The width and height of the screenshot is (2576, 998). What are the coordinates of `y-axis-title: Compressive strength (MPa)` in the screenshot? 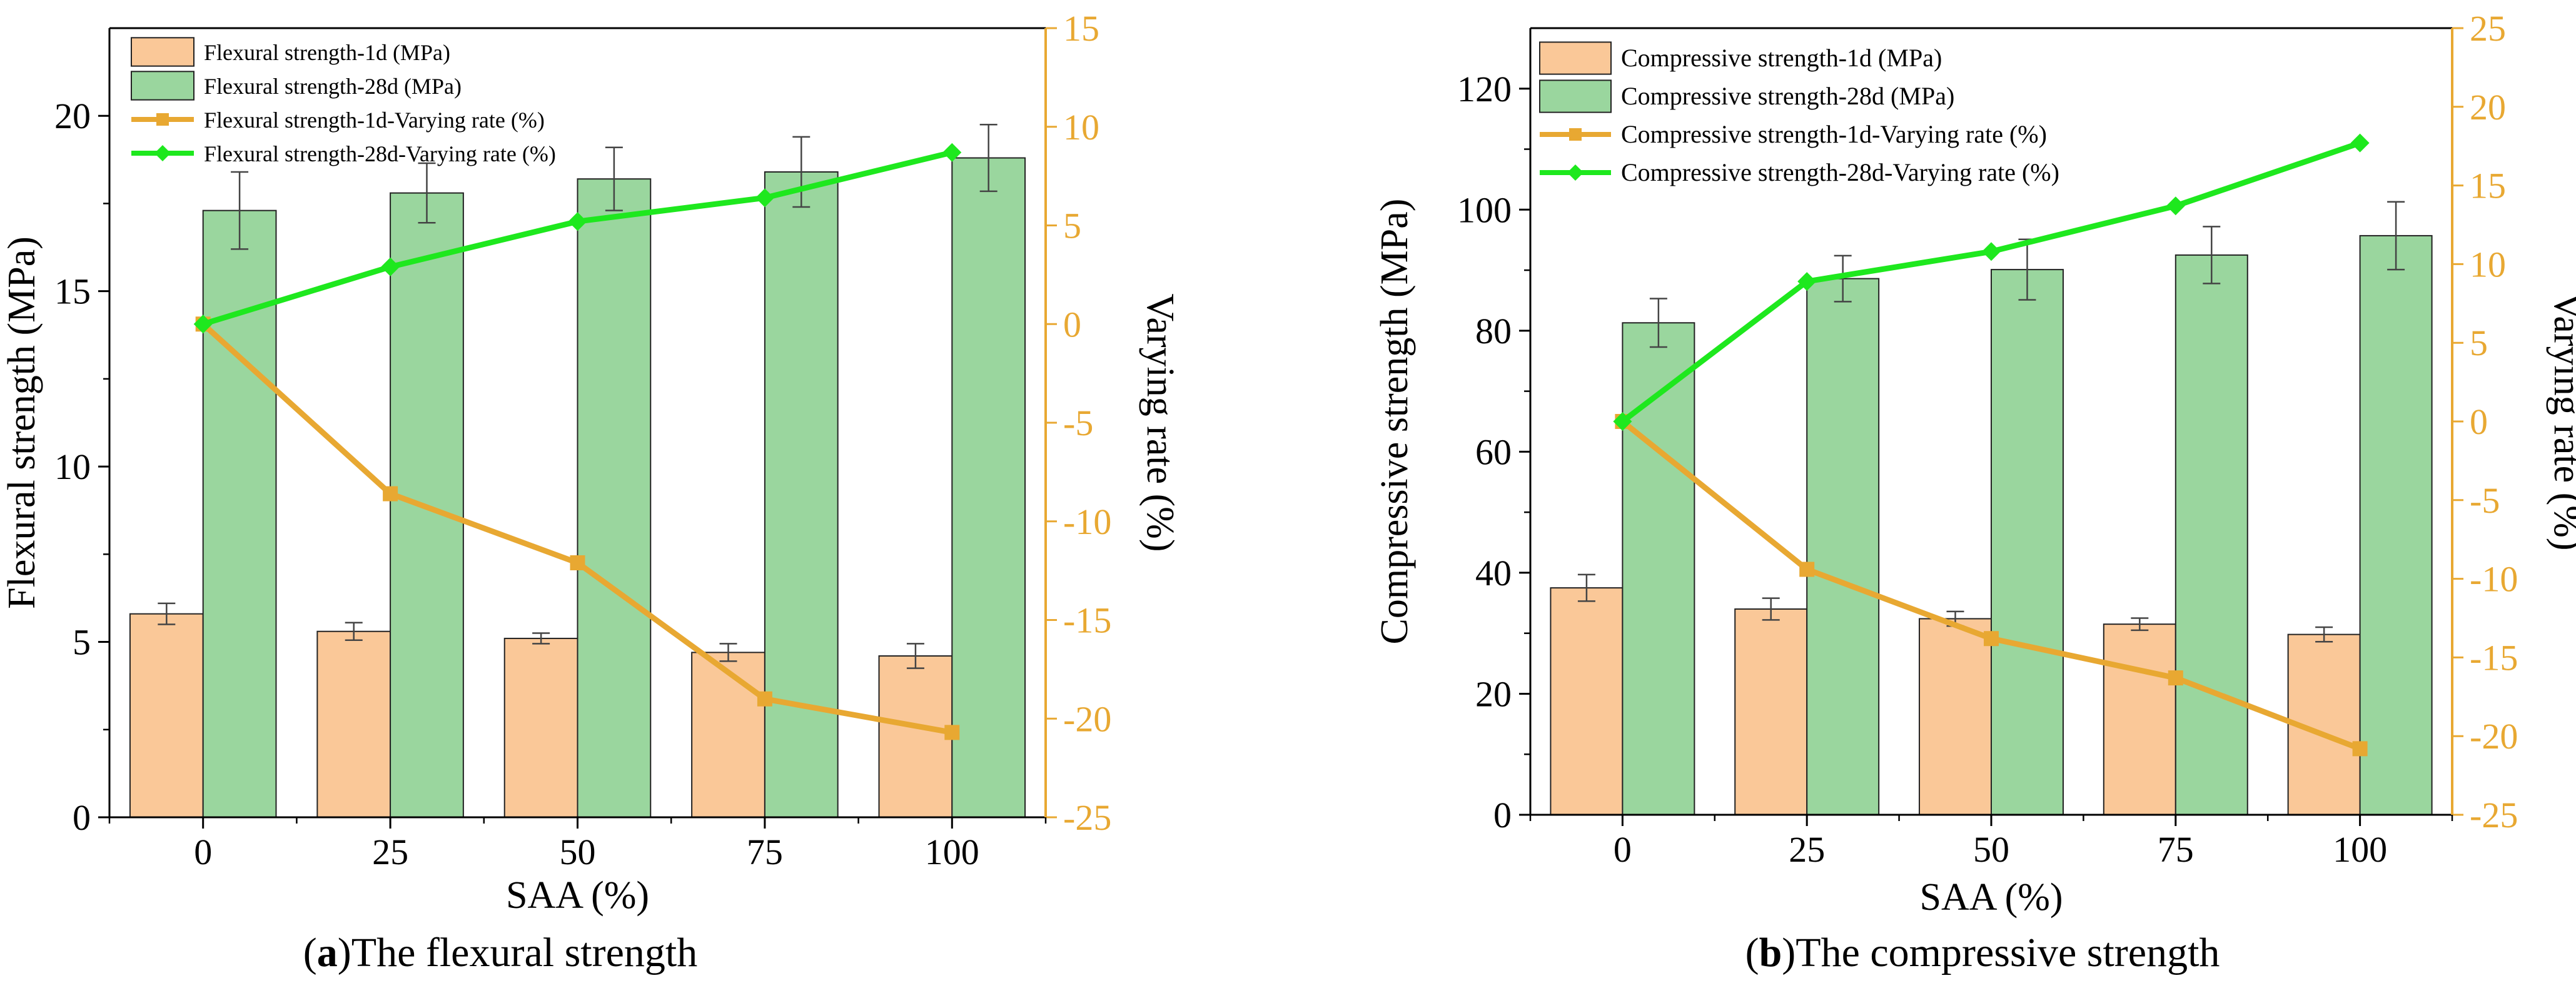 It's located at (1394, 422).